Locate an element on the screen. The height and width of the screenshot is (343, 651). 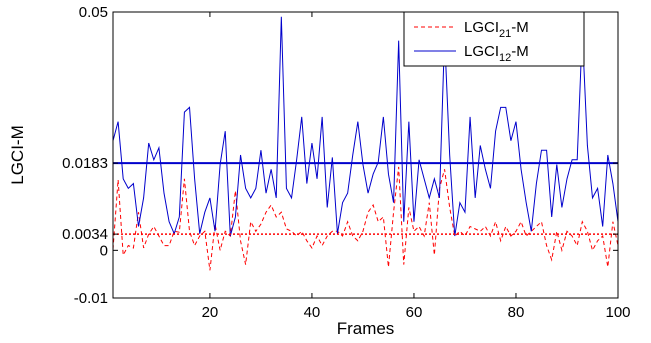
x-axis-title: Frames is located at coordinates (366, 328).